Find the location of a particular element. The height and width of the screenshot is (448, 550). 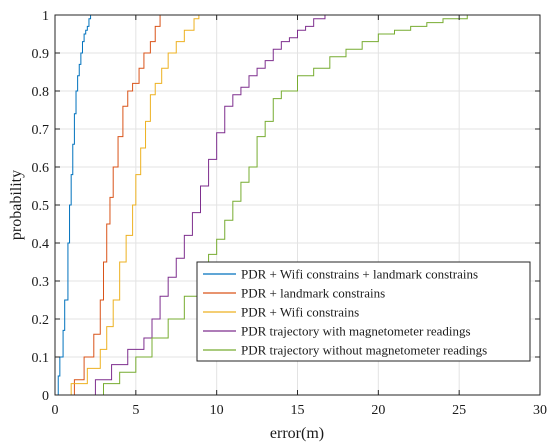

legend-box is located at coordinates (363, 311).